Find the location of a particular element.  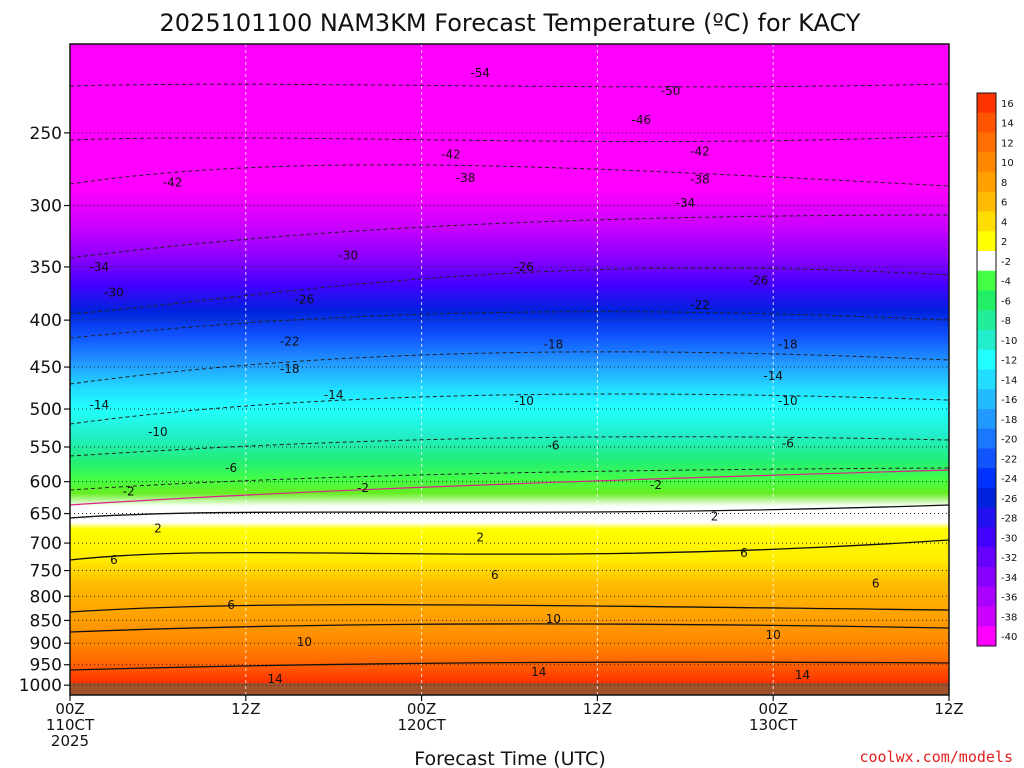

colorbar-label: -38 is located at coordinates (1009, 617).